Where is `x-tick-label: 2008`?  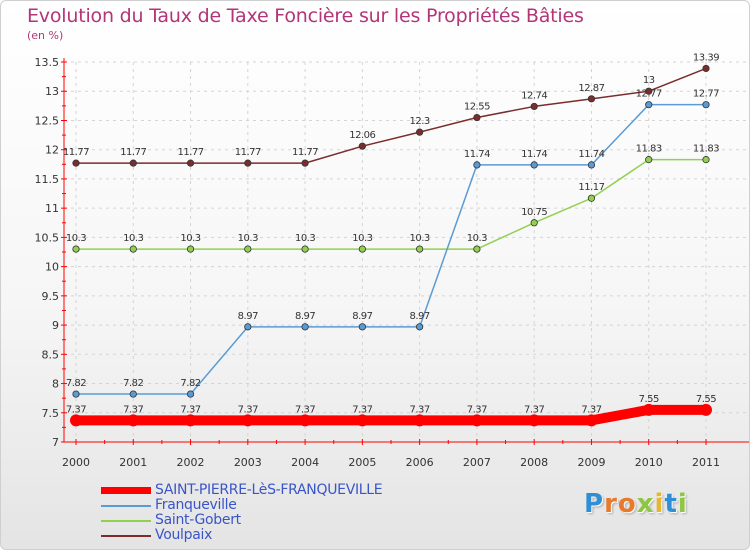 x-tick-label: 2008 is located at coordinates (534, 462).